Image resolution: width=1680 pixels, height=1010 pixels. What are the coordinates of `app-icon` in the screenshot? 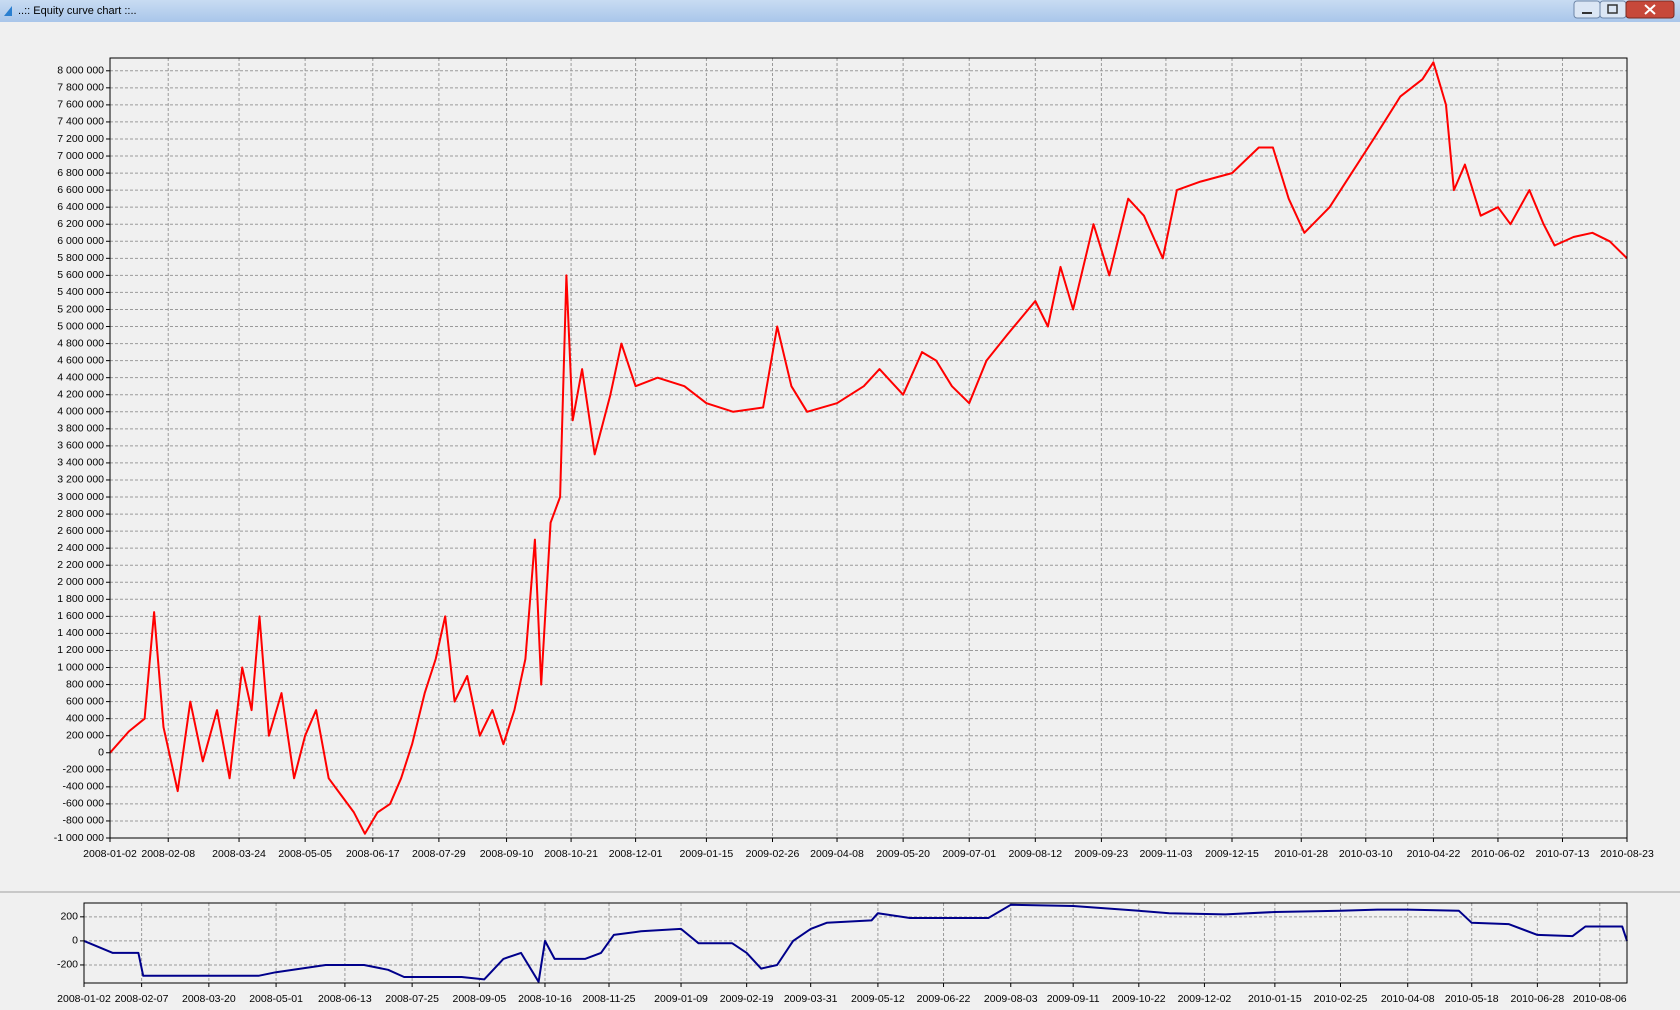 It's located at (8, 11).